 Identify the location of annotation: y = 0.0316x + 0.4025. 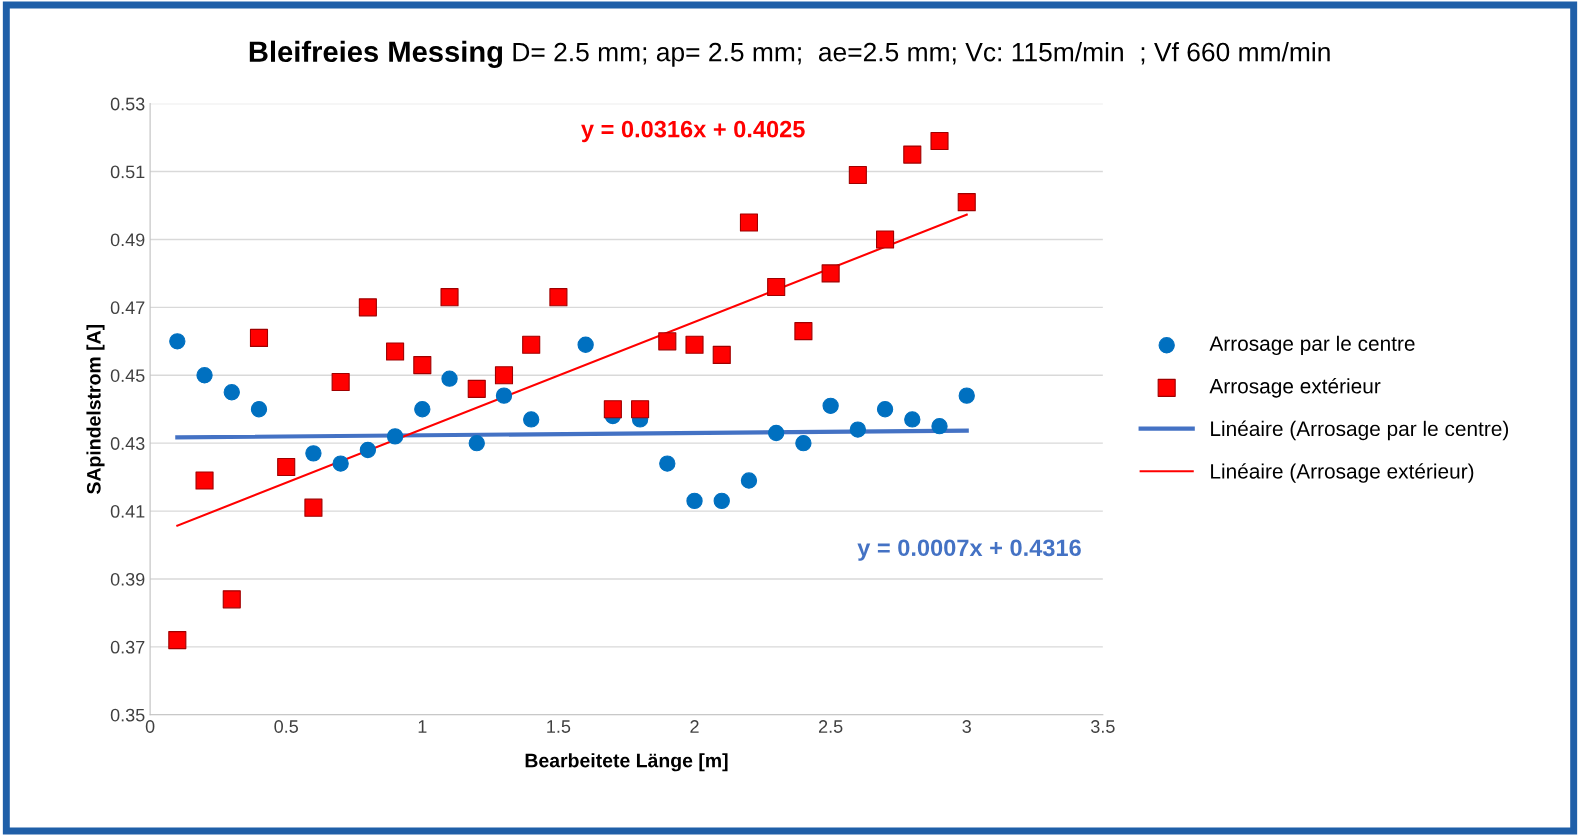
(693, 131).